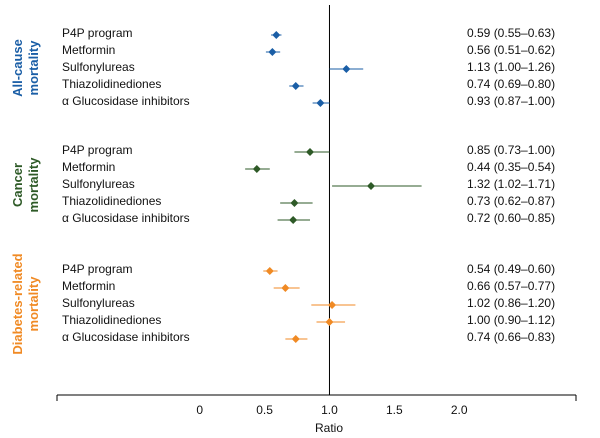 The height and width of the screenshot is (438, 600). Describe the element at coordinates (17, 303) in the screenshot. I see `group-label-line: Diabetes-related` at that location.